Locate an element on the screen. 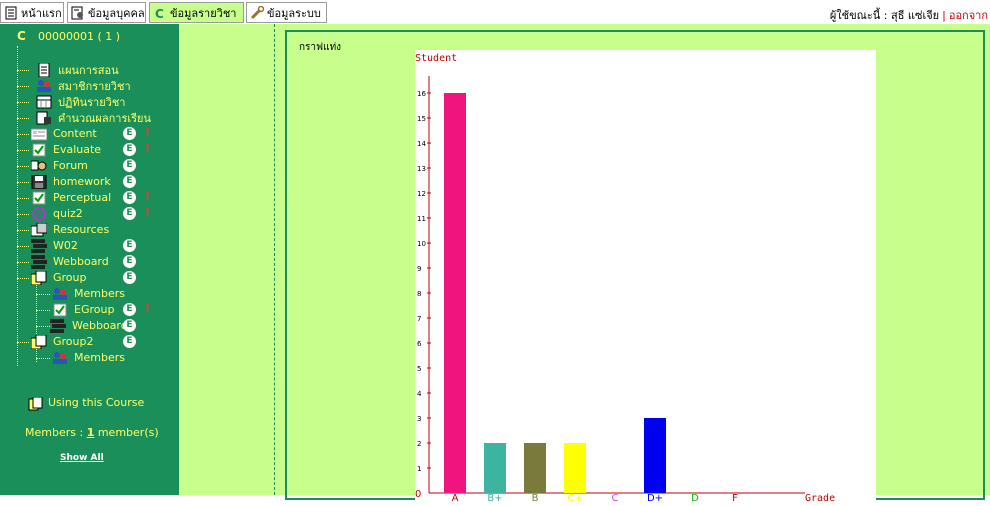 The width and height of the screenshot is (990, 506). using-course-link: Using this Course is located at coordinates (96, 402).